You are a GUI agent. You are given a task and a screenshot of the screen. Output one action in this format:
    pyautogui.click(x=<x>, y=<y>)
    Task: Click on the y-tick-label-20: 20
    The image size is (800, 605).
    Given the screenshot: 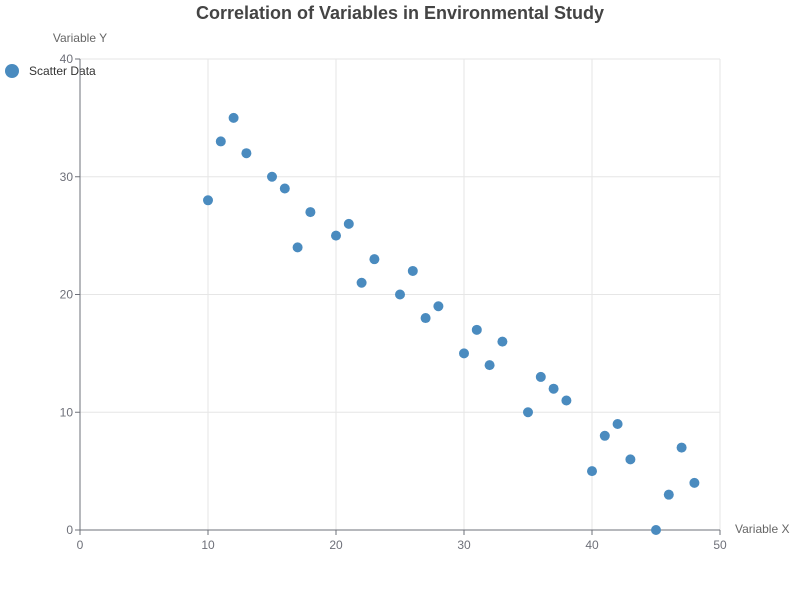 What is the action you would take?
    pyautogui.click(x=67, y=295)
    